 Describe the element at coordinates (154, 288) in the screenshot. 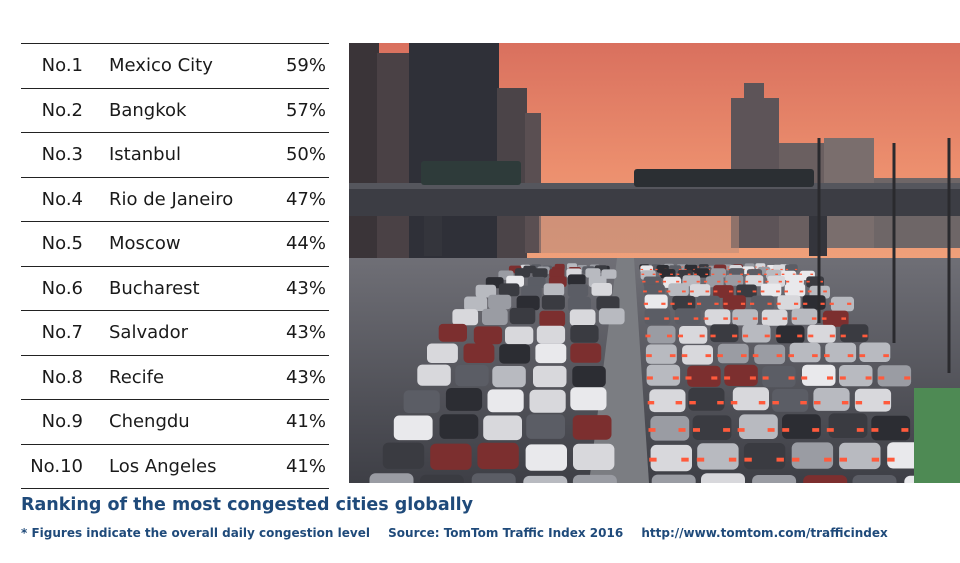

I see `city-name: Bucharest` at that location.